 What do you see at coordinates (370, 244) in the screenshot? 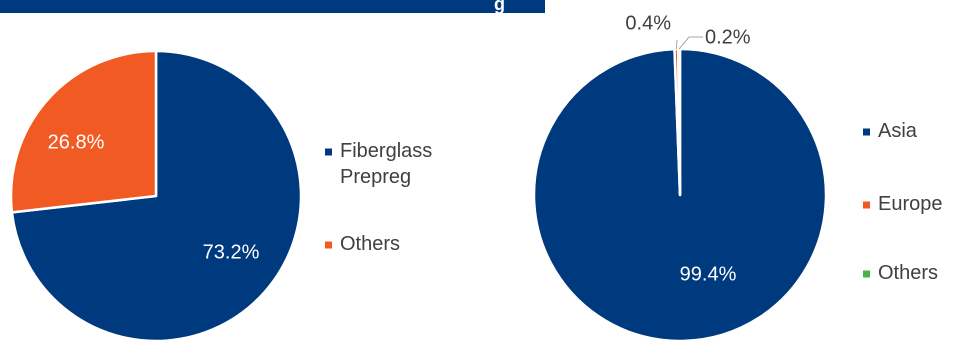
I see `pie1-legend-label-others: Others` at bounding box center [370, 244].